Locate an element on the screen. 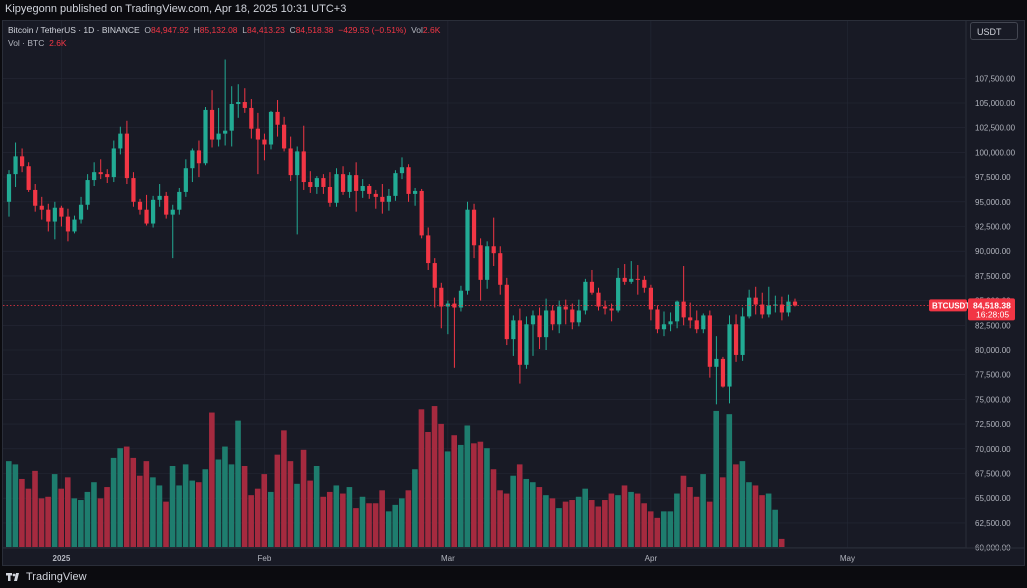 The image size is (1027, 588). price-tick-label: 95,000.00 is located at coordinates (993, 202).